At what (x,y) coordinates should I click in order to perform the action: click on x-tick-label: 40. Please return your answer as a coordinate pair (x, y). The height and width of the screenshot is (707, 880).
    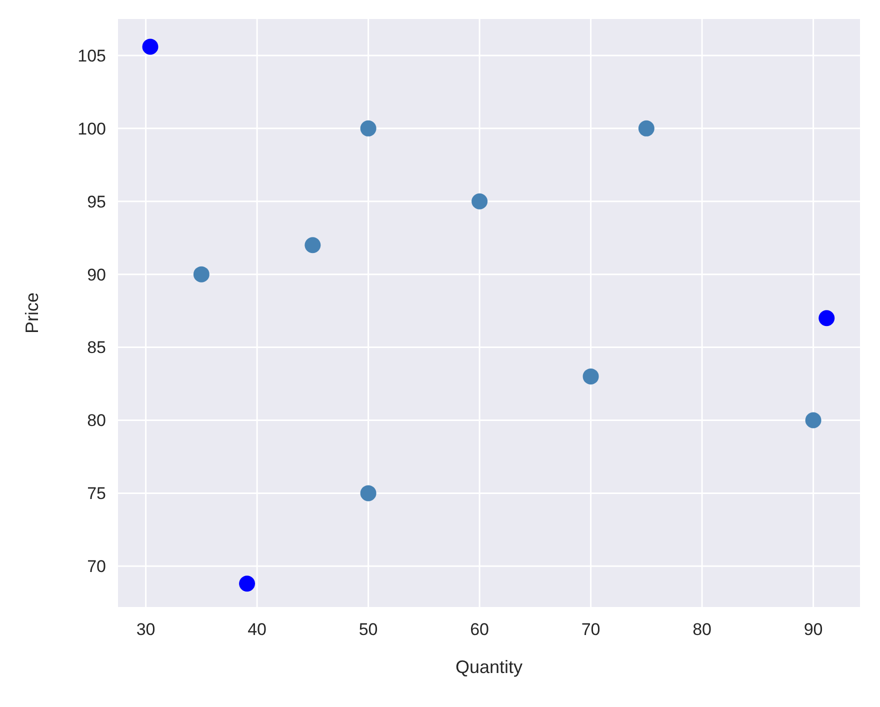
    Looking at the image, I should click on (257, 629).